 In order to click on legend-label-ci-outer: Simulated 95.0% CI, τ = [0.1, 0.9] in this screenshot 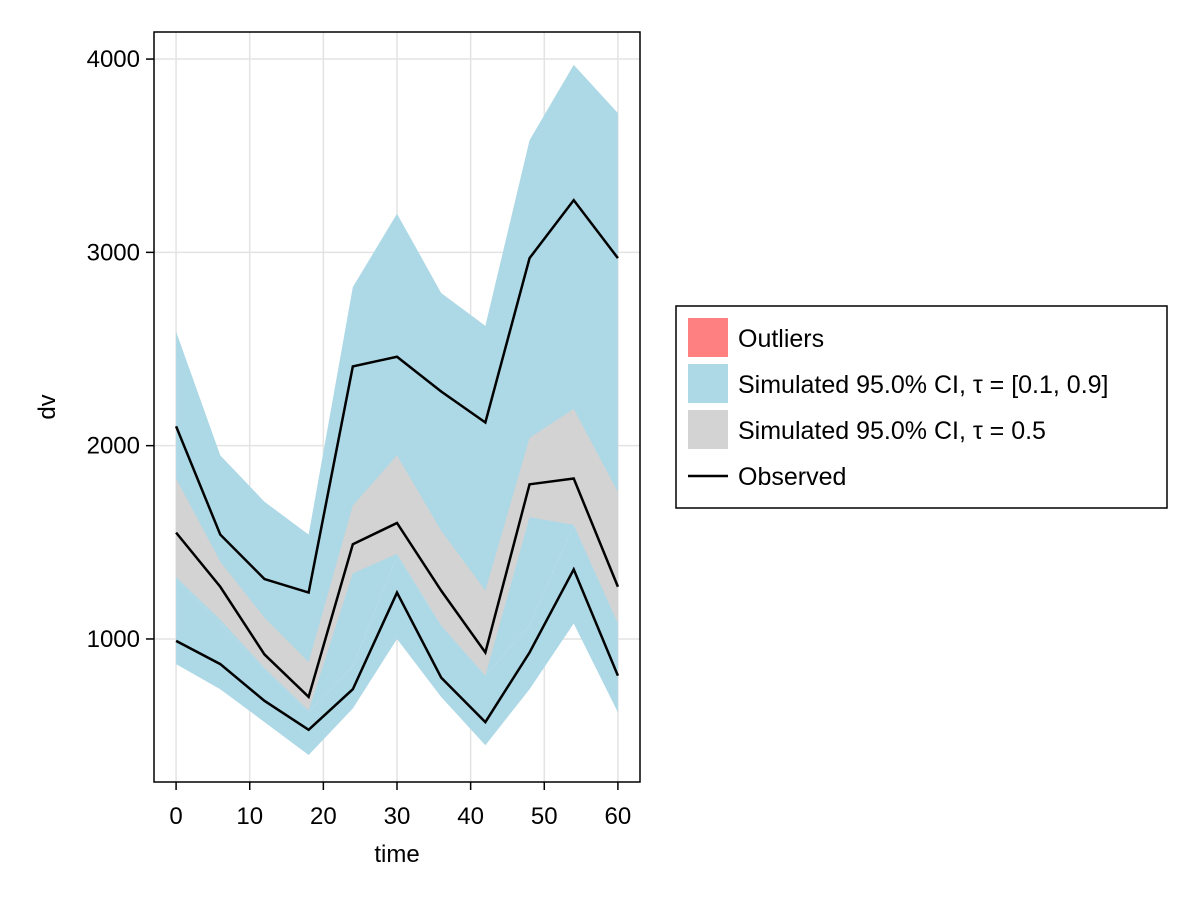, I will do `click(923, 385)`.